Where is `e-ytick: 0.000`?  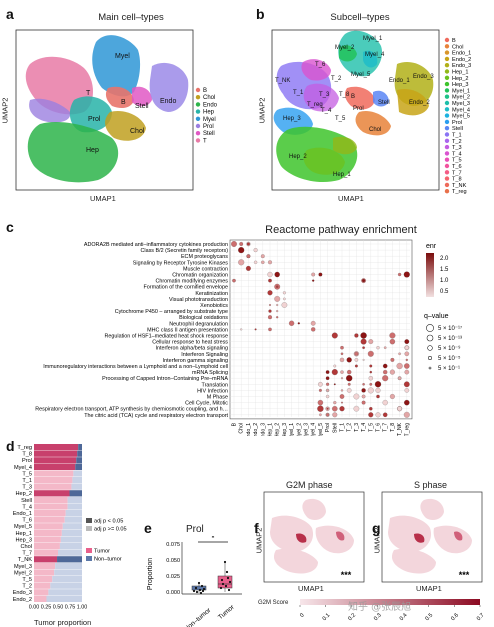
e-ytick: 0.000 is located at coordinates (173, 593).